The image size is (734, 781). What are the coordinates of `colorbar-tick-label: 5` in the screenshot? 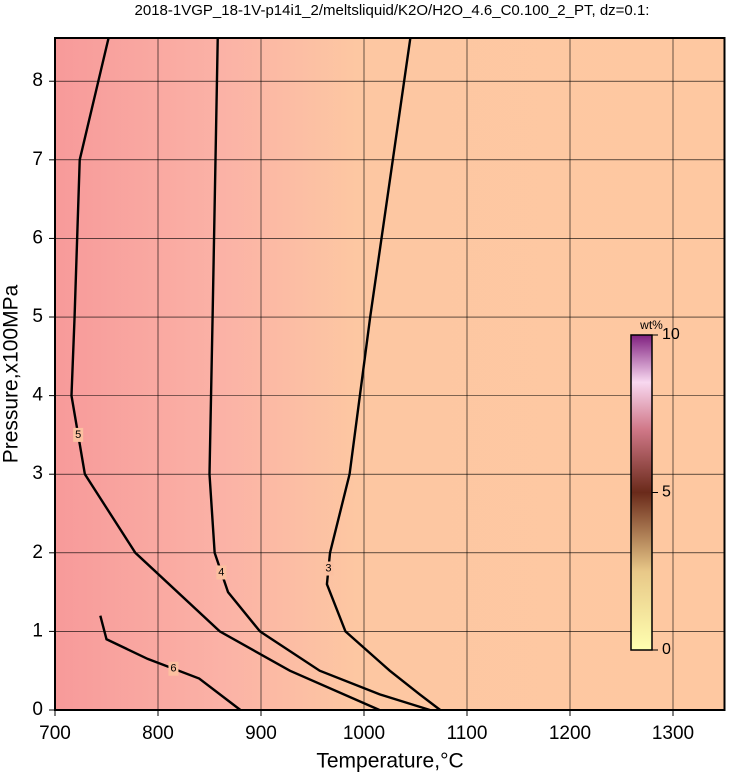 It's located at (666, 492).